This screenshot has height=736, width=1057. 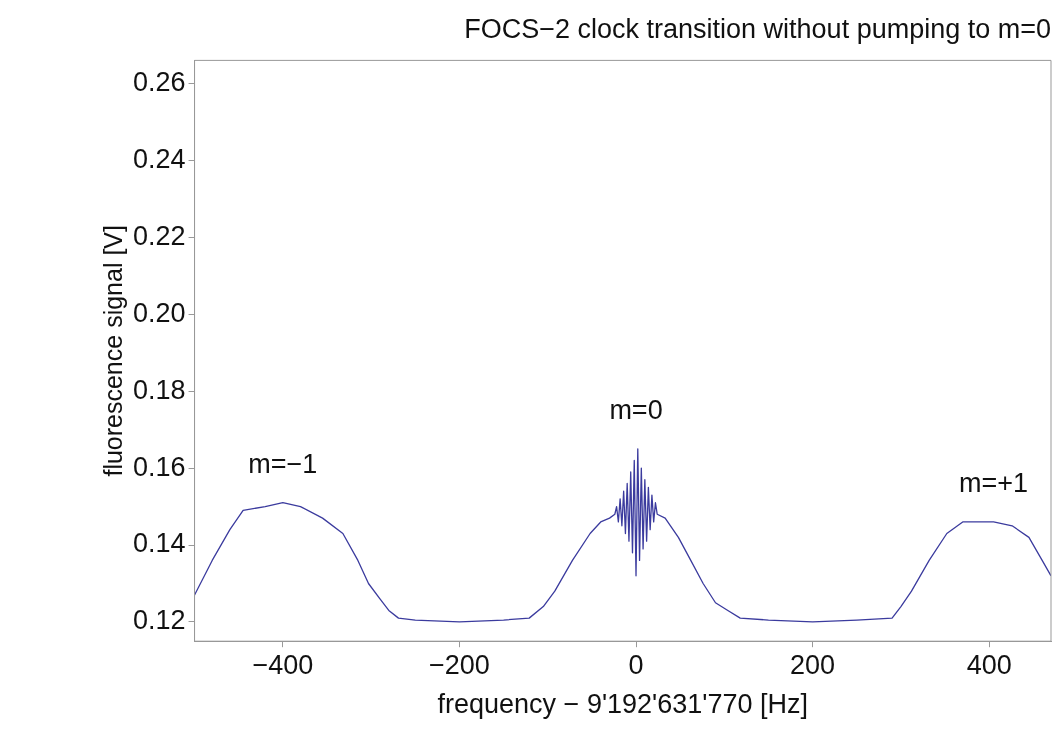 I want to click on chart-title: FOCS−2 clock transition without pumping to m=0, so click(x=757, y=28).